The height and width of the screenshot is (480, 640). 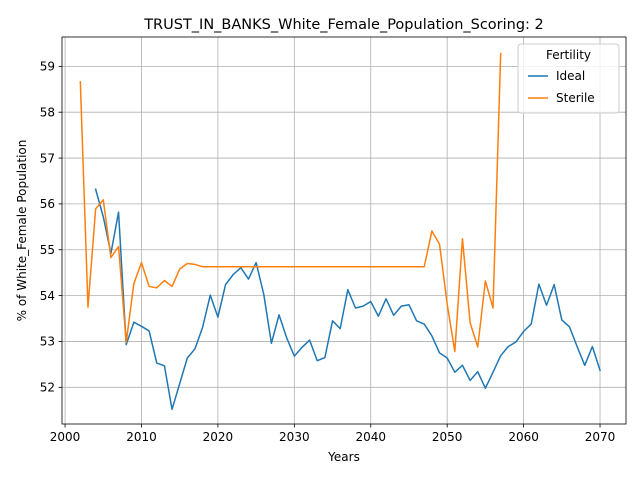 I want to click on y-tick-label: 54, so click(x=47, y=296).